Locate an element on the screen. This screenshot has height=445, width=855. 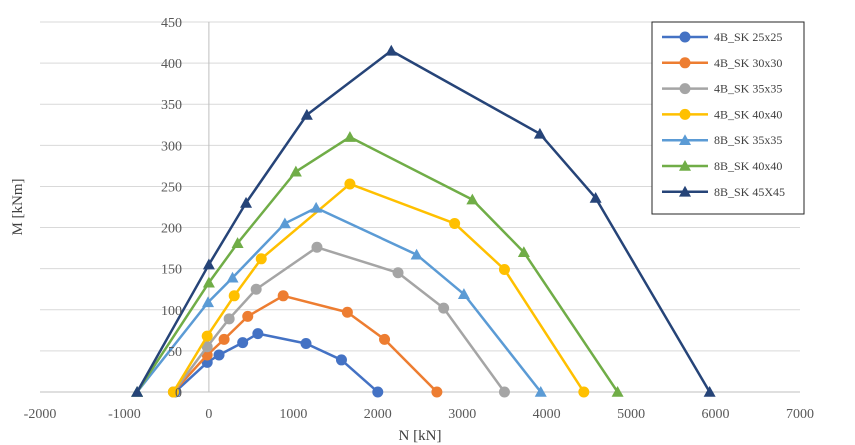
legend-label: 8B_SK 35x35 is located at coordinates (748, 140).